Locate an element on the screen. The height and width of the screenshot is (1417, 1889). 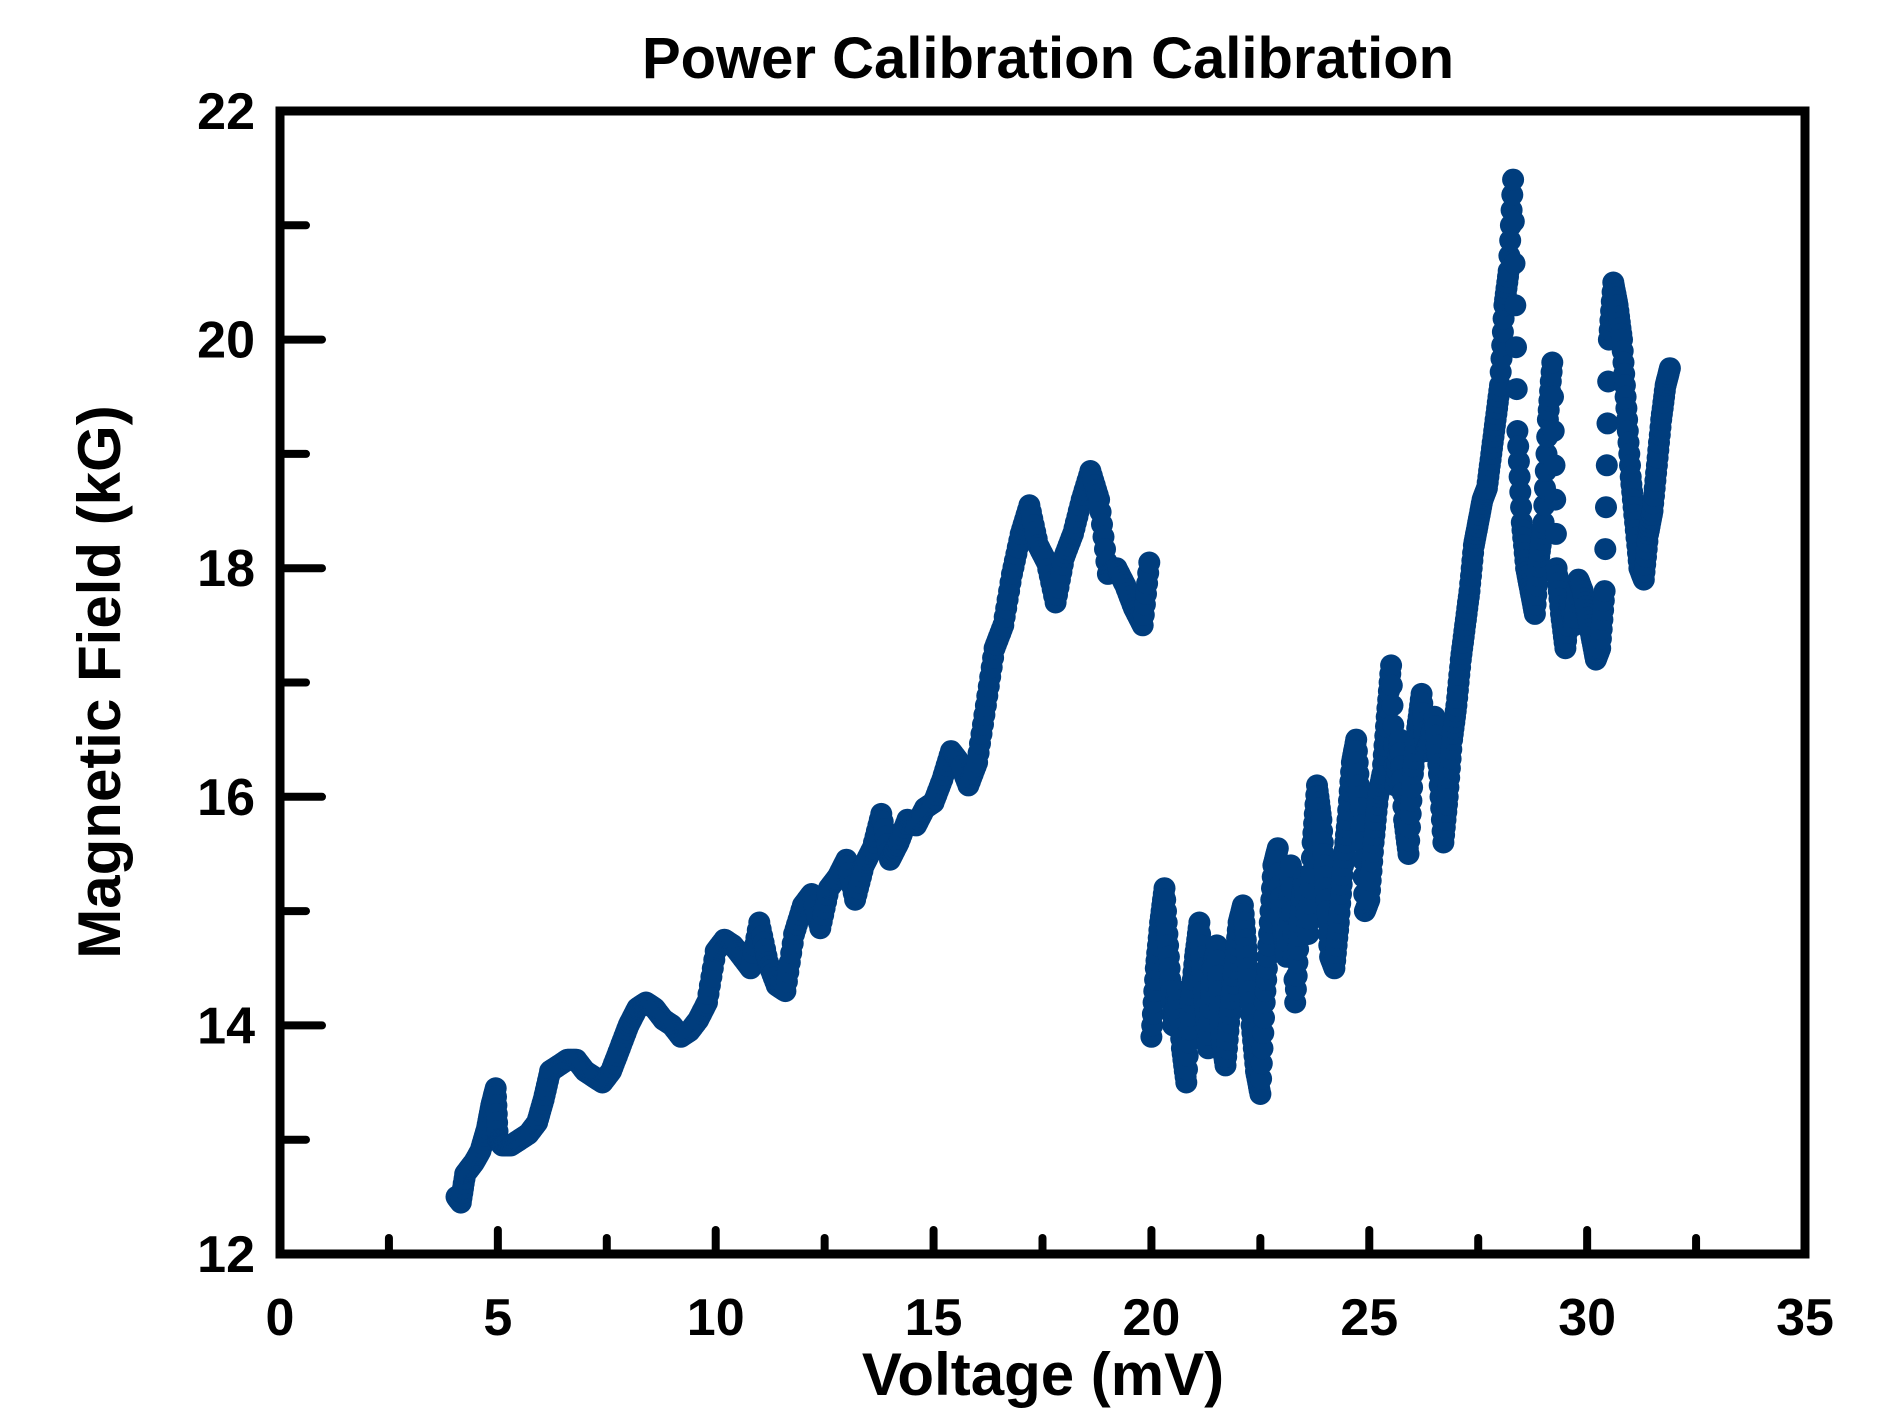
x-tick-label: 5 is located at coordinates (497, 1318).